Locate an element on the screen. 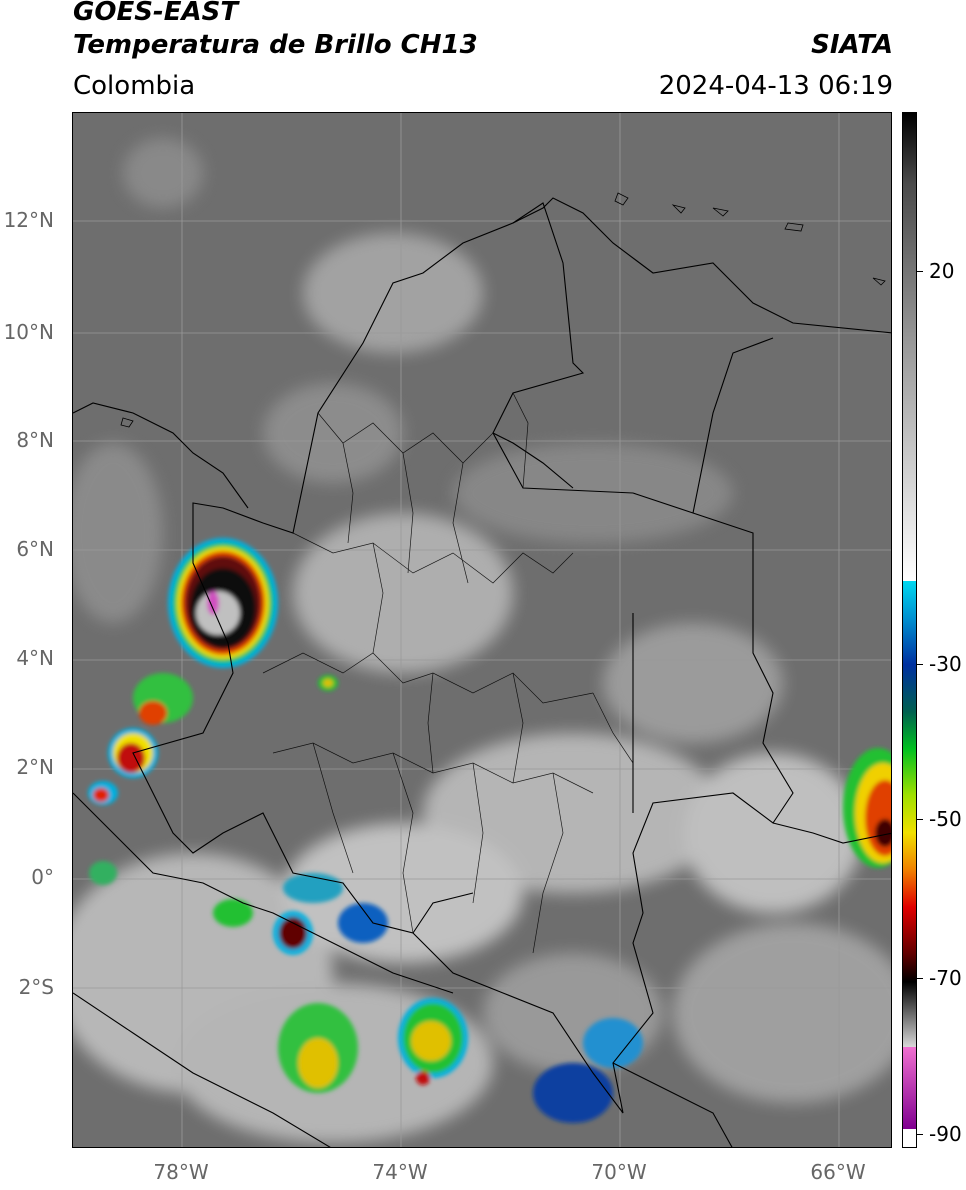 The image size is (966, 1190). title-satellite: GOES-EAST is located at coordinates (156, 13).